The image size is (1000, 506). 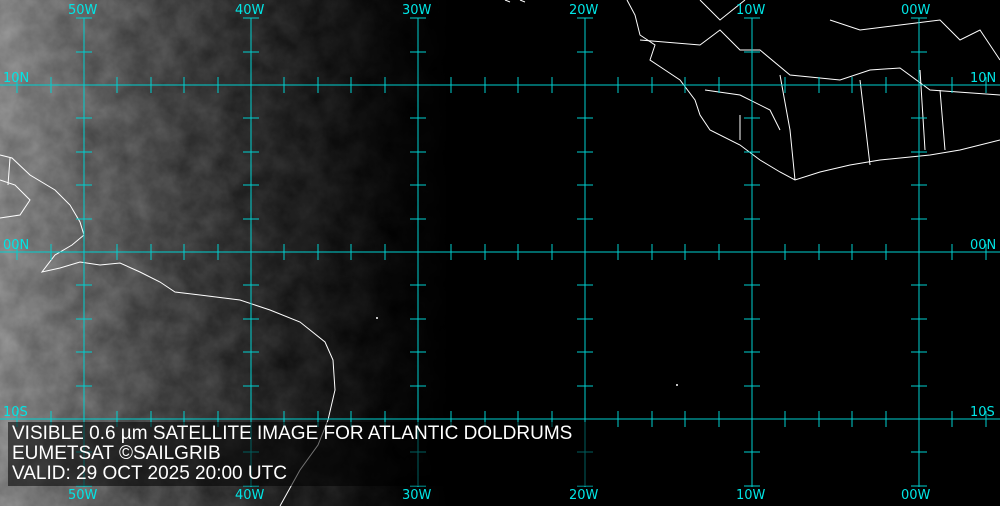 What do you see at coordinates (16, 245) in the screenshot?
I see `lat-label-left: 00N` at bounding box center [16, 245].